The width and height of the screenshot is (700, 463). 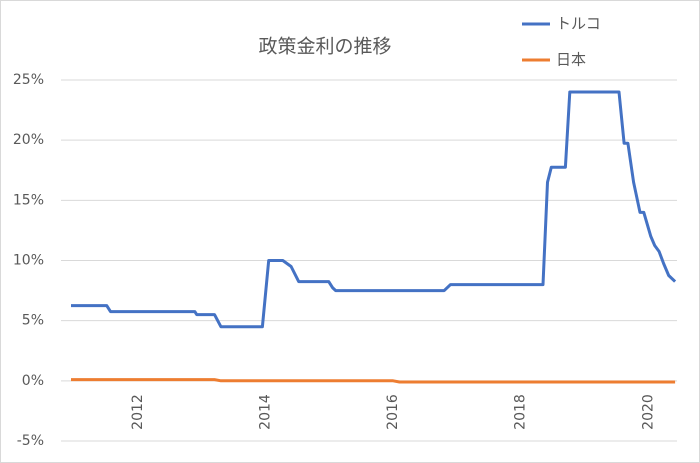 I want to click on y-tick-label: 5%, so click(x=33, y=321).